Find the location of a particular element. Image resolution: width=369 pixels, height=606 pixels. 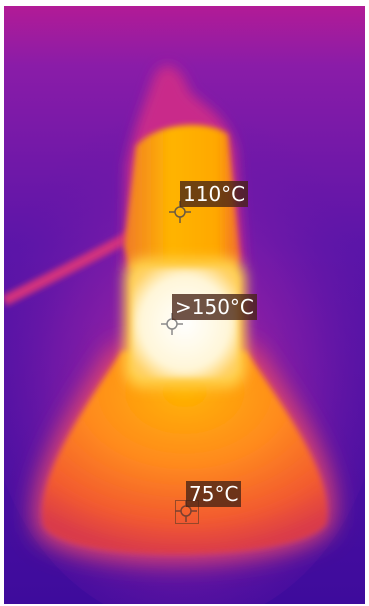

temperature-label-1: 110°C is located at coordinates (214, 194).